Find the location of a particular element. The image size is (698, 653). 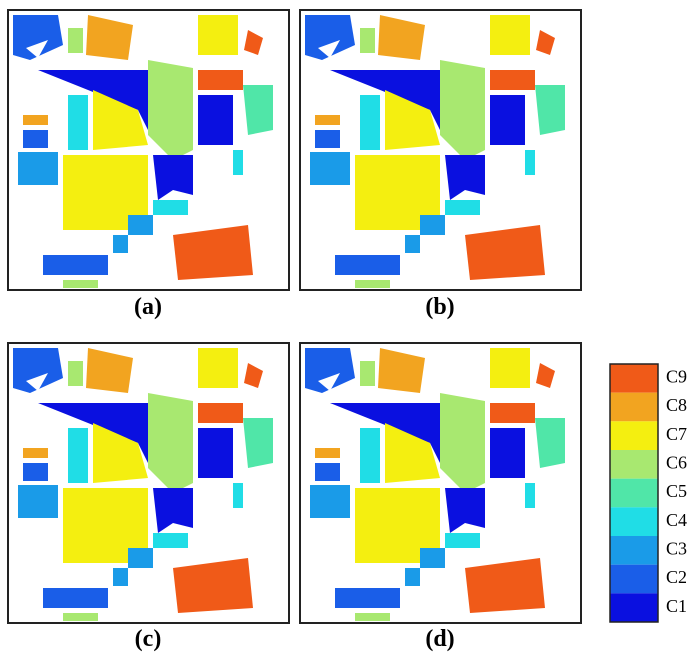

legend: C9 C8 C7 C6 C5 C4 C3 C2 C1 is located at coordinates (648, 493).